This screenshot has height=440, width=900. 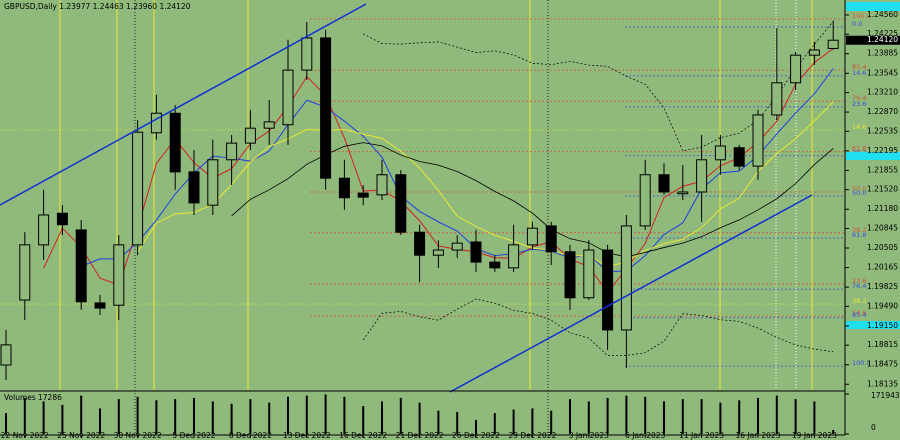 What do you see at coordinates (50, 397) in the screenshot?
I see `volume-current: 17286` at bounding box center [50, 397].